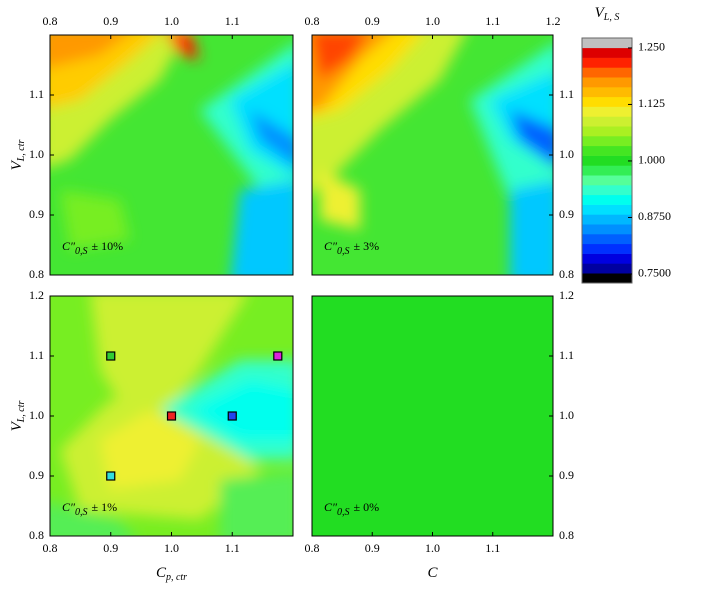 This screenshot has width=708, height=592. I want to click on colorbar-tick-label: 1.125, so click(651, 103).